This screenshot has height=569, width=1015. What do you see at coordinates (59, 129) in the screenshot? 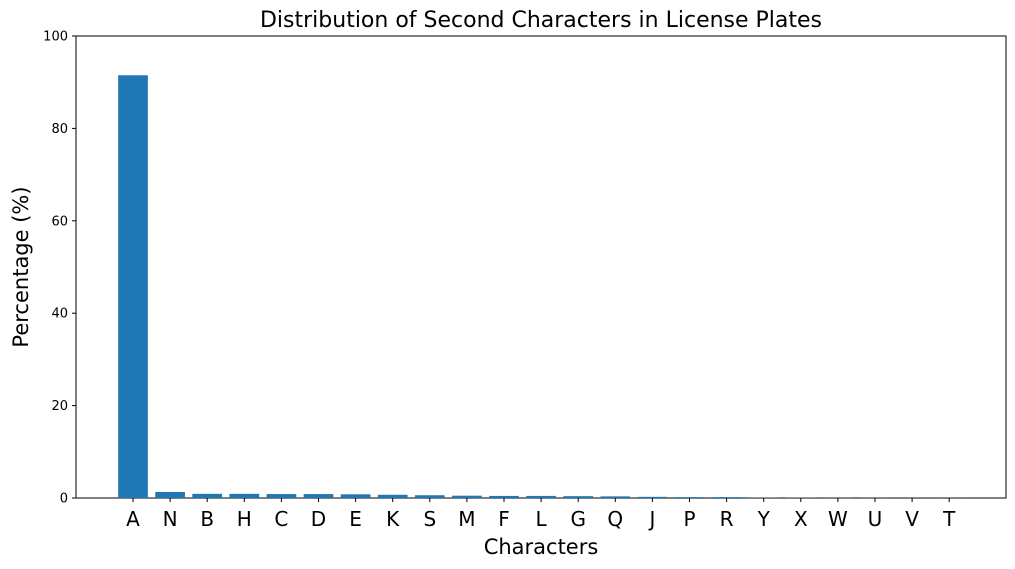
I see `y-tick-label-80: 80` at bounding box center [59, 129].